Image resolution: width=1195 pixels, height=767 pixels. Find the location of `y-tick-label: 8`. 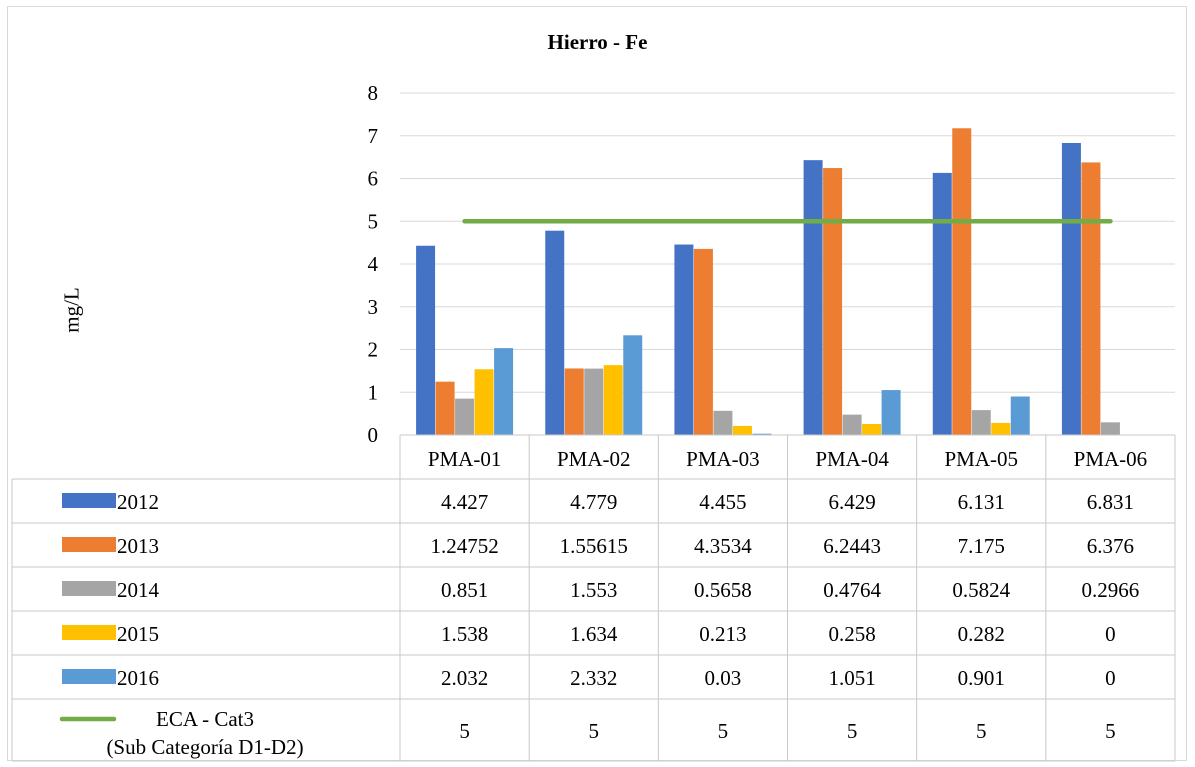

y-tick-label: 8 is located at coordinates (373, 93).